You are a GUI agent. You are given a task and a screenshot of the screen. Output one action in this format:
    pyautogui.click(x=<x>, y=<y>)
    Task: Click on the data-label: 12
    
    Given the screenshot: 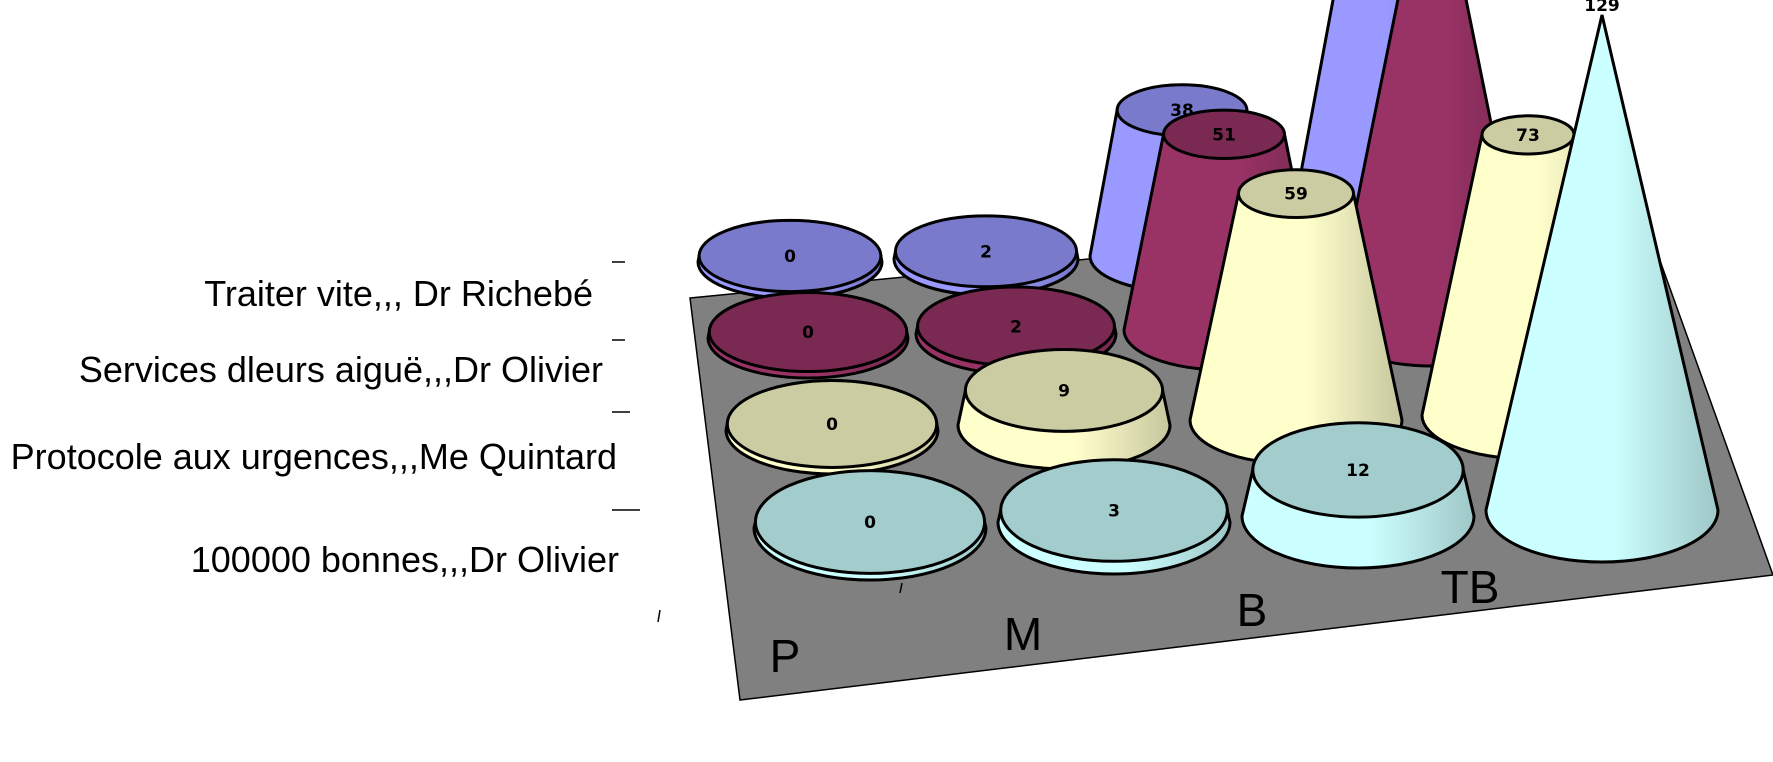 What is the action you would take?
    pyautogui.click(x=1358, y=471)
    